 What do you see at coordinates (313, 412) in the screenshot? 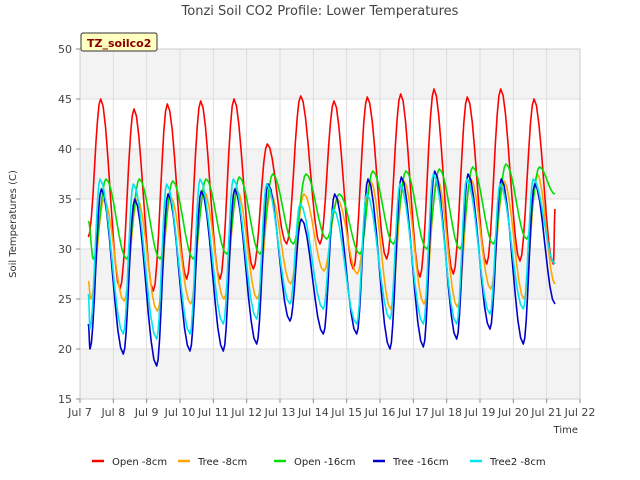
I see `x-tick-label: Jul 14` at bounding box center [313, 412].